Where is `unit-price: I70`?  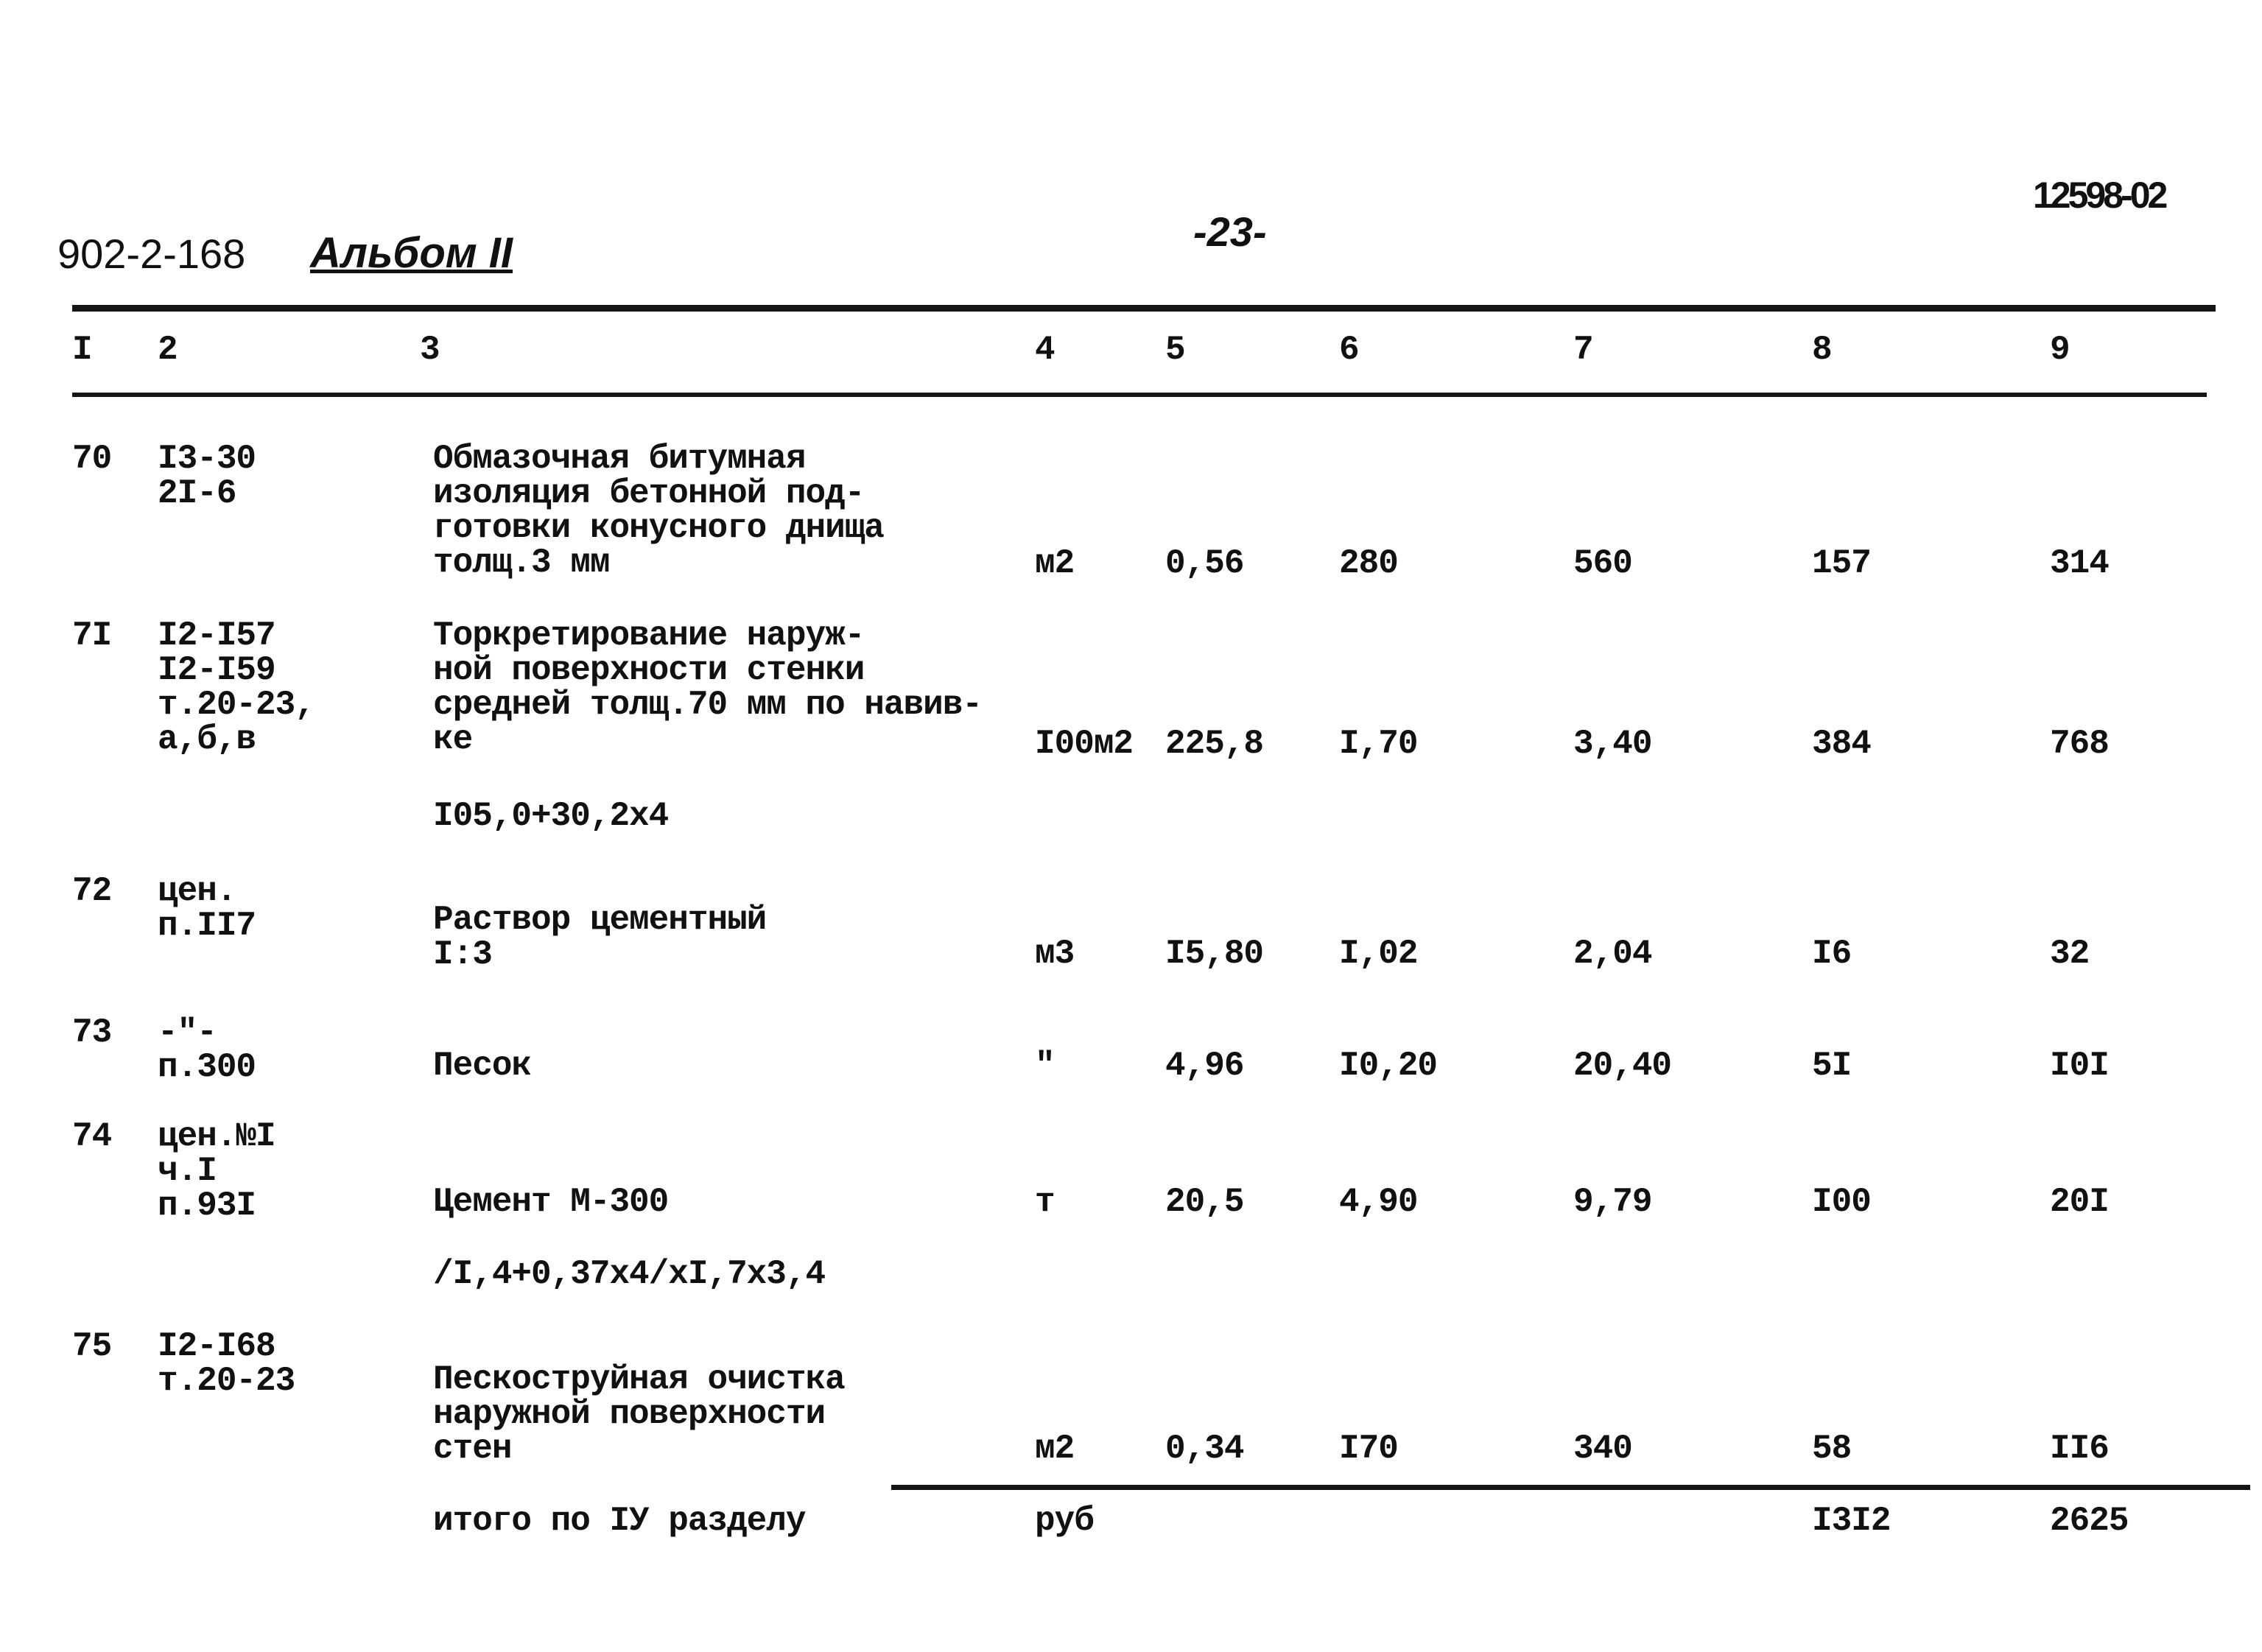 unit-price: I70 is located at coordinates (1369, 1449).